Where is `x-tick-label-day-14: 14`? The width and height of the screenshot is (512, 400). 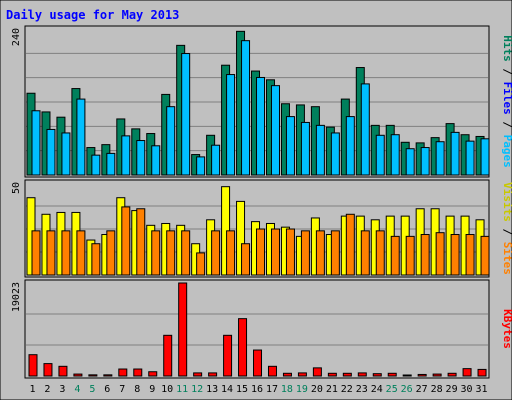 x-tick-label-day-14: 14 is located at coordinates (227, 389).